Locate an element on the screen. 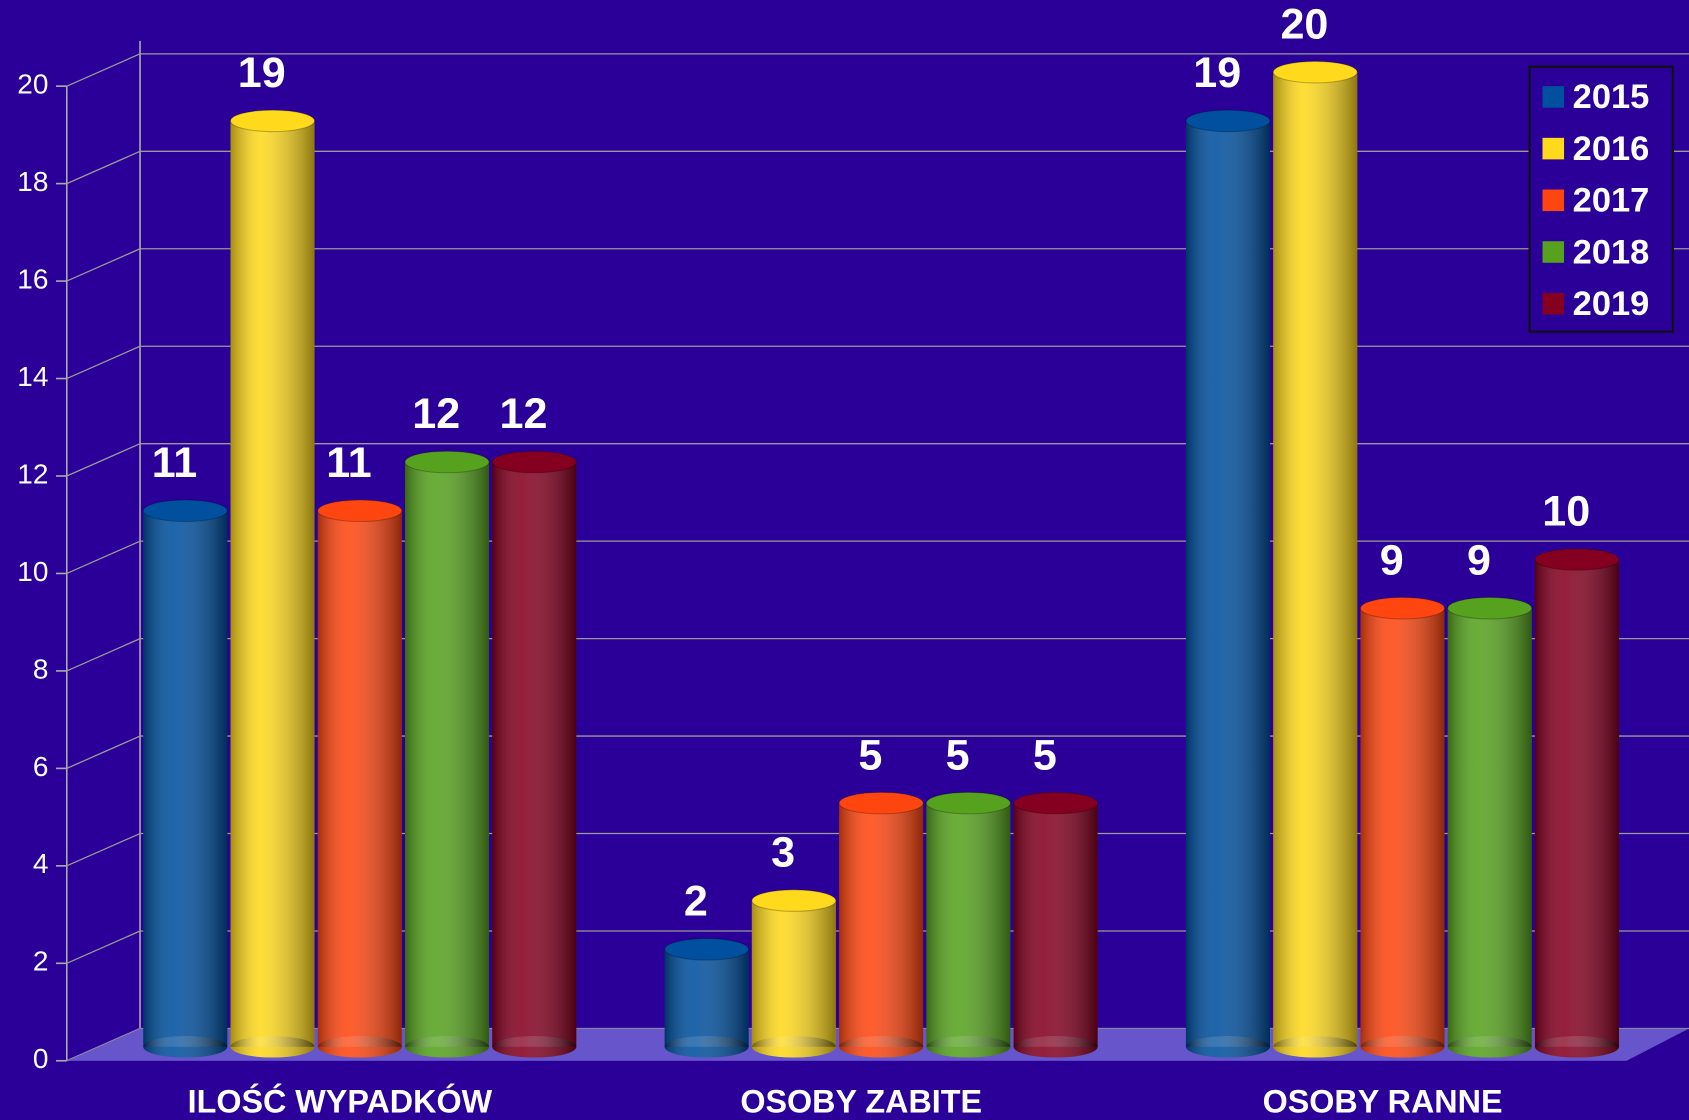  legend-label: 2017 is located at coordinates (1611, 201).